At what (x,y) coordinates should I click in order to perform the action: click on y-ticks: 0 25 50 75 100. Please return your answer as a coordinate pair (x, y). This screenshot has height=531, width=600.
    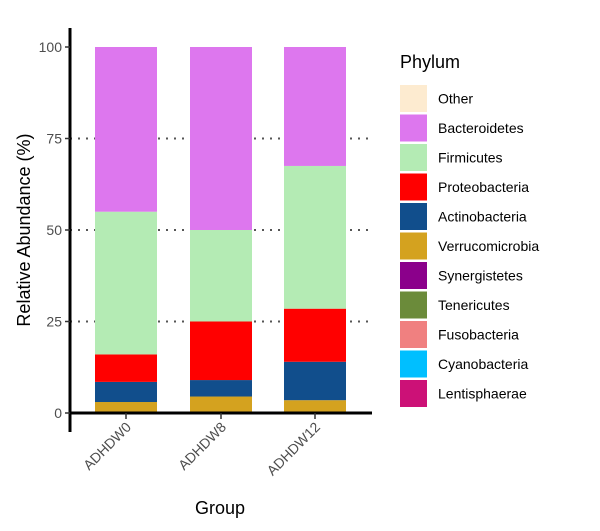
    Looking at the image, I should click on (54, 230).